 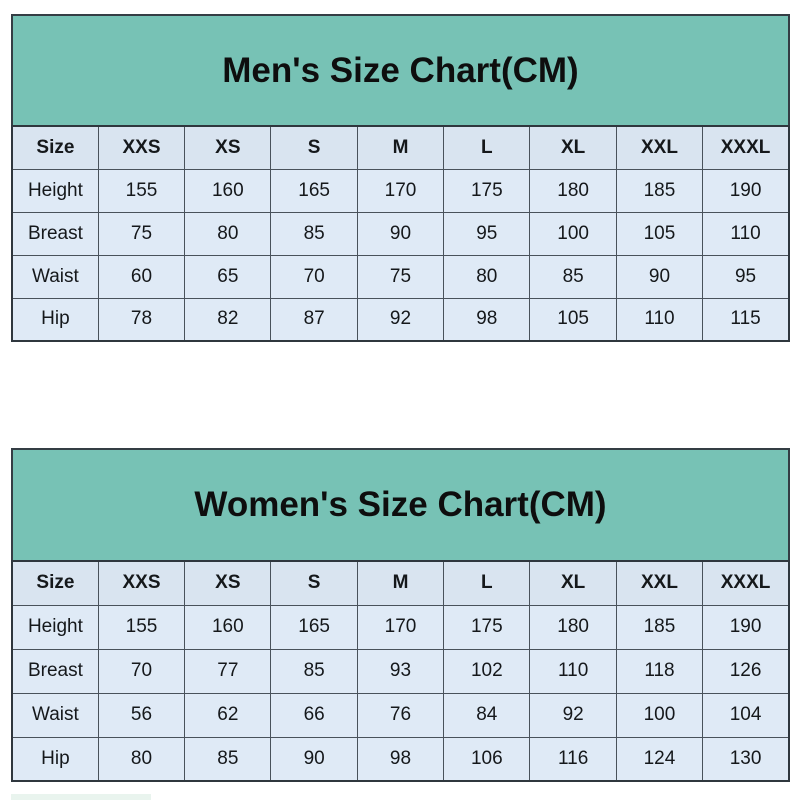 I want to click on value-cell: 62, so click(x=228, y=715).